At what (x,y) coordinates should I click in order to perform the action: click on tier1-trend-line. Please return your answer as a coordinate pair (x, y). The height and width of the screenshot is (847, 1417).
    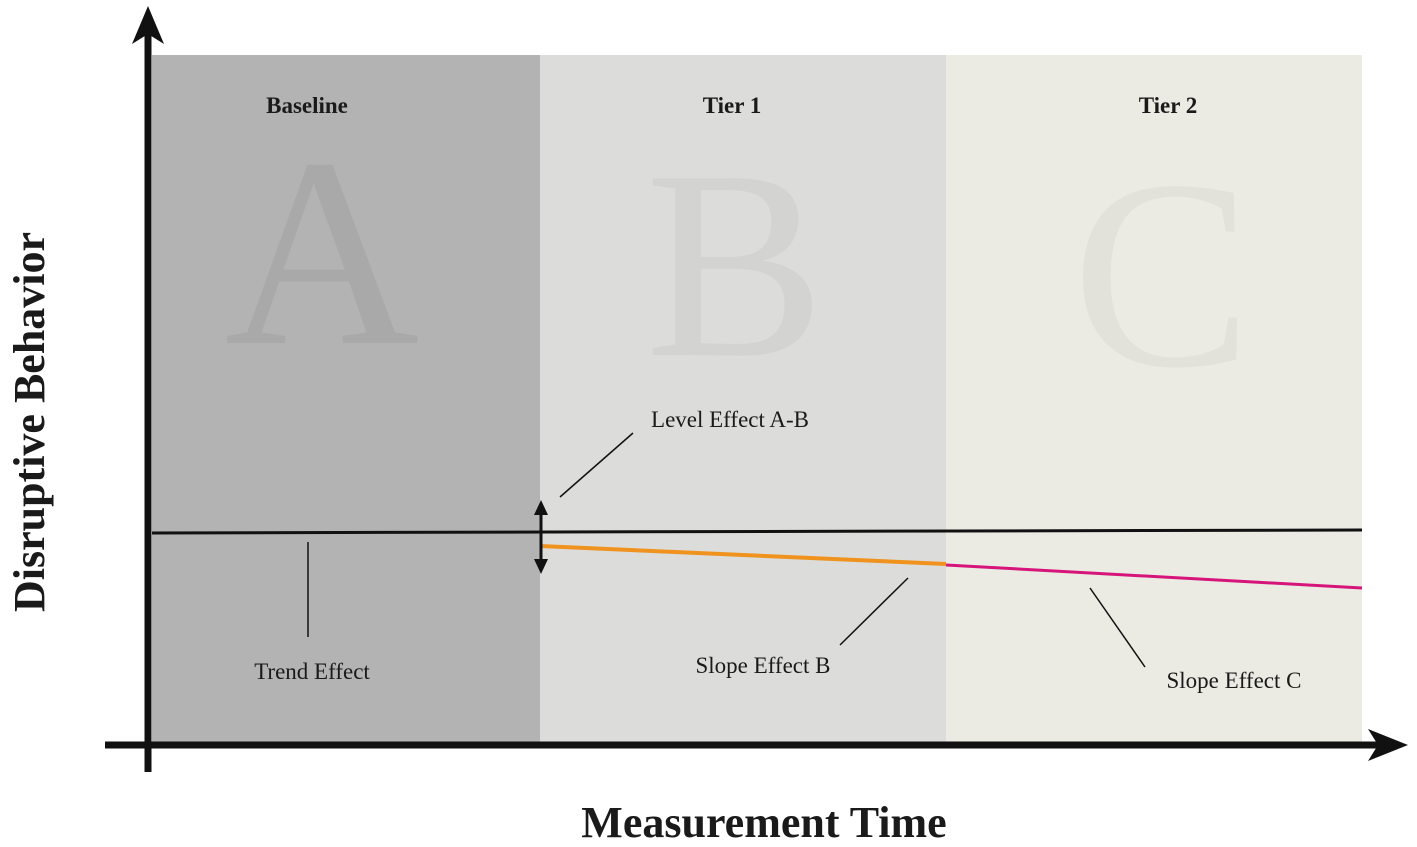
    Looking at the image, I should click on (743, 555).